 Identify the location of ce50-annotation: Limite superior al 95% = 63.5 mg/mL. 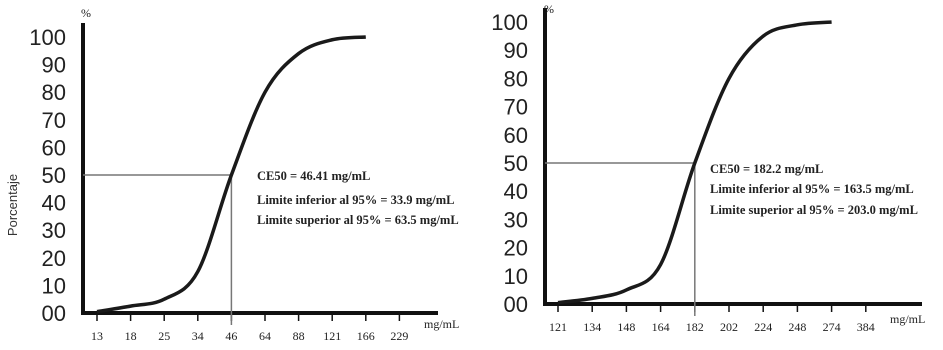
(358, 220).